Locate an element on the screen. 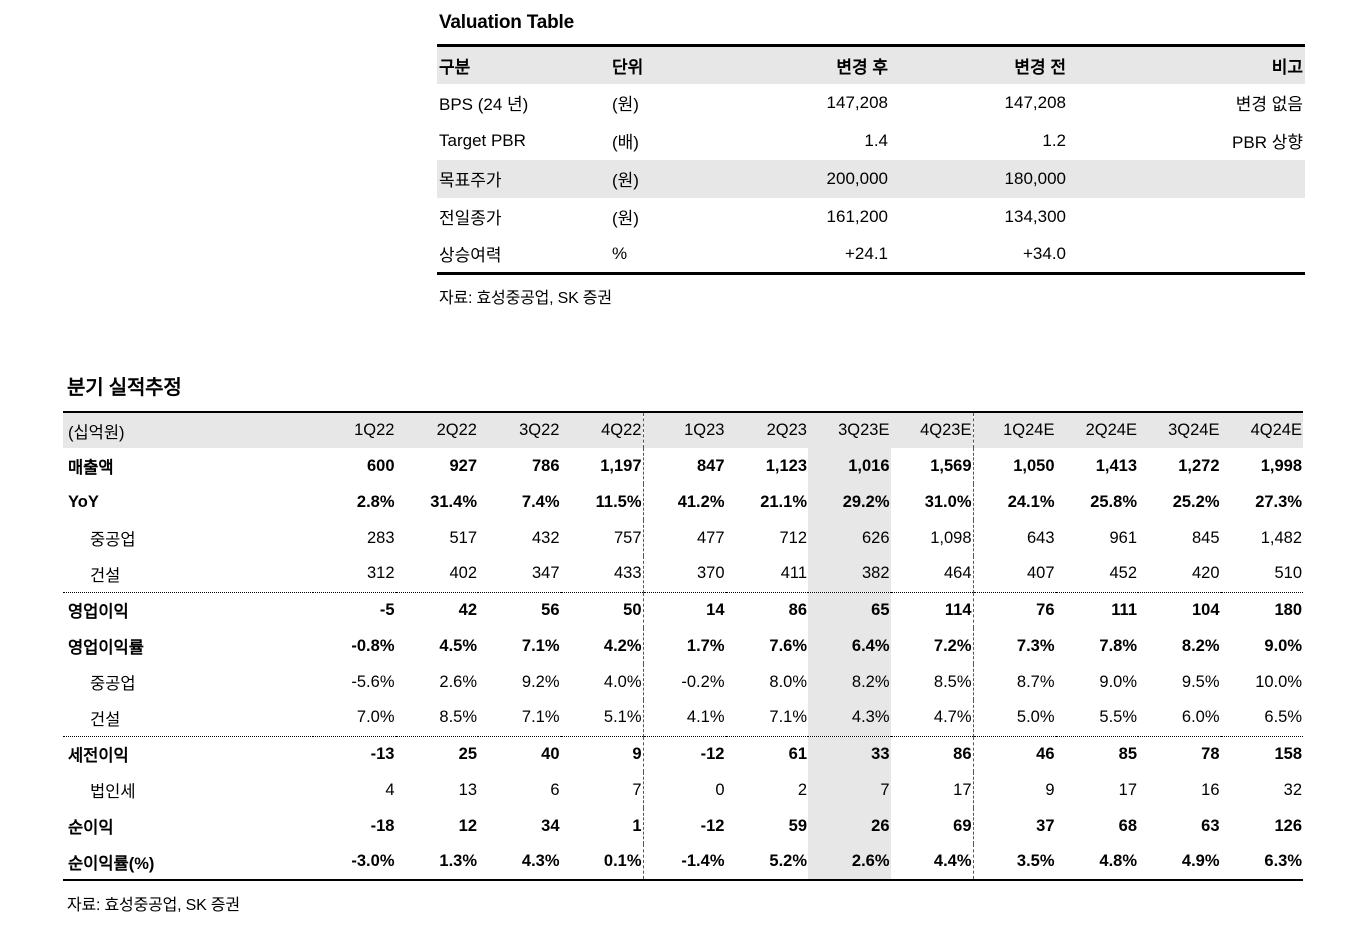  table-cell: 433 is located at coordinates (602, 574).